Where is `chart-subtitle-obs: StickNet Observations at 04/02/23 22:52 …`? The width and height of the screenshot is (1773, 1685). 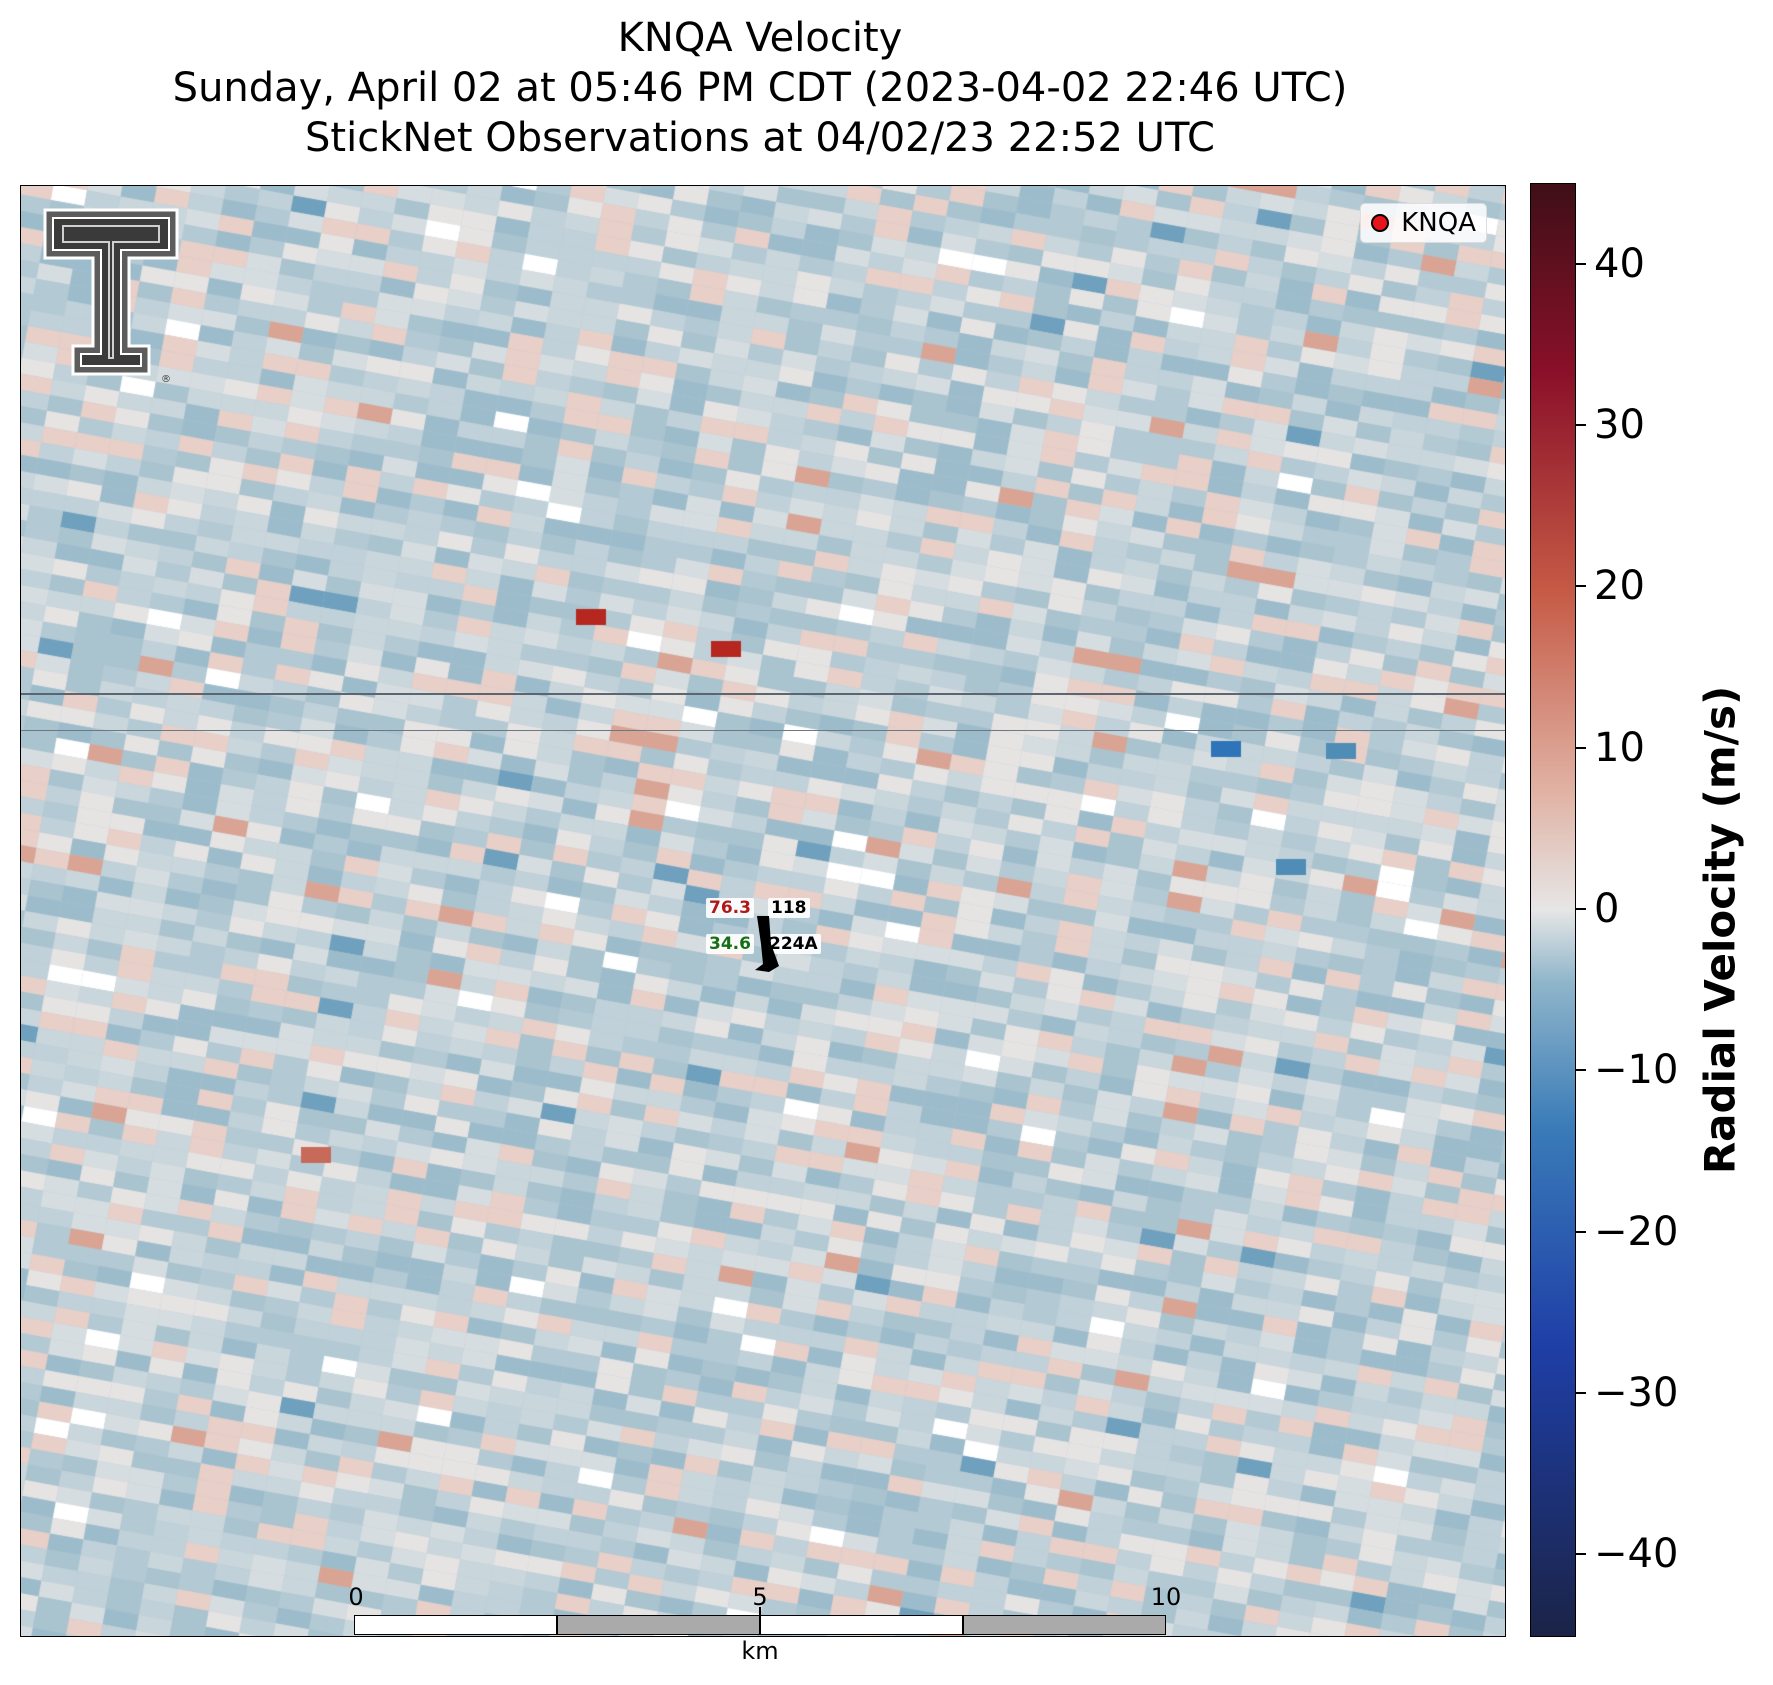
chart-subtitle-obs: StickNet Observations at 04/02/23 22:52 … is located at coordinates (760, 138).